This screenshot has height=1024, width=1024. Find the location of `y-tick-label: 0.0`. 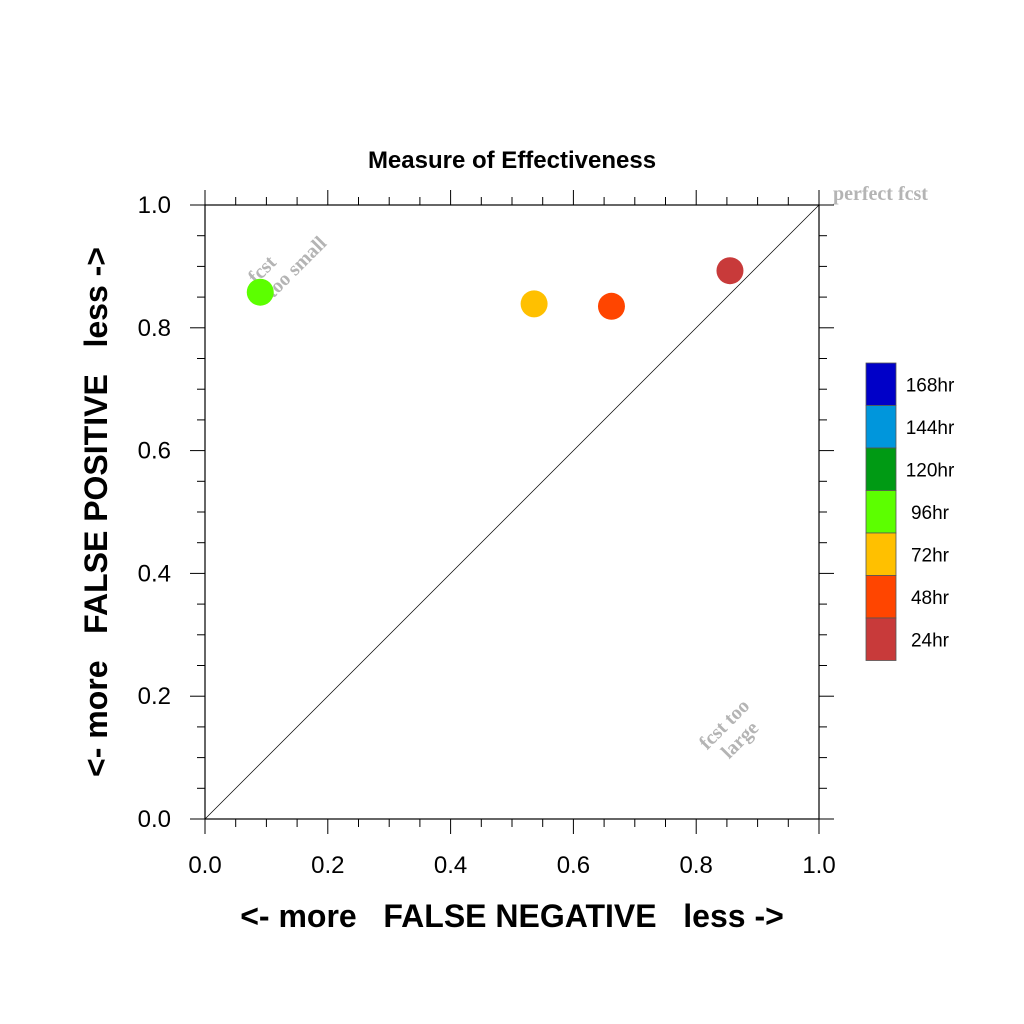

y-tick-label: 0.0 is located at coordinates (154, 819).